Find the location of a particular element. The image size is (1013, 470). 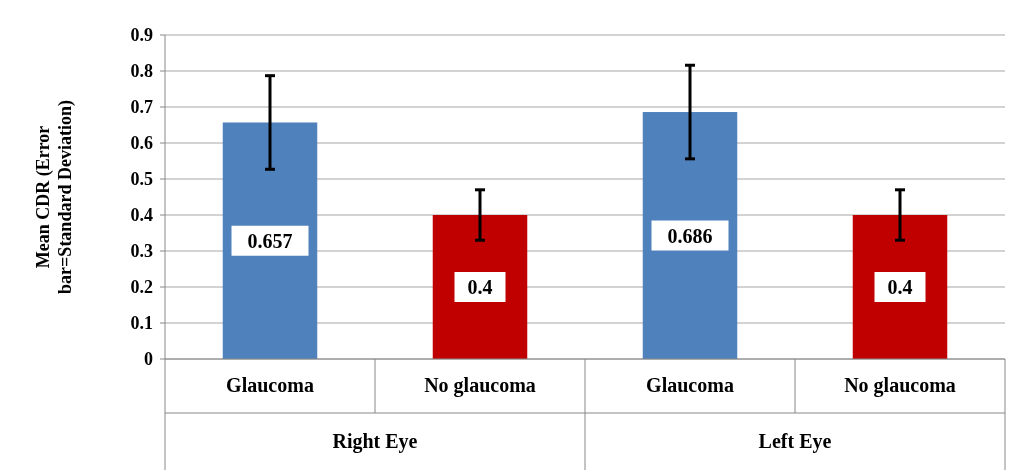

y-tick-label: 0.3 is located at coordinates (141, 251).